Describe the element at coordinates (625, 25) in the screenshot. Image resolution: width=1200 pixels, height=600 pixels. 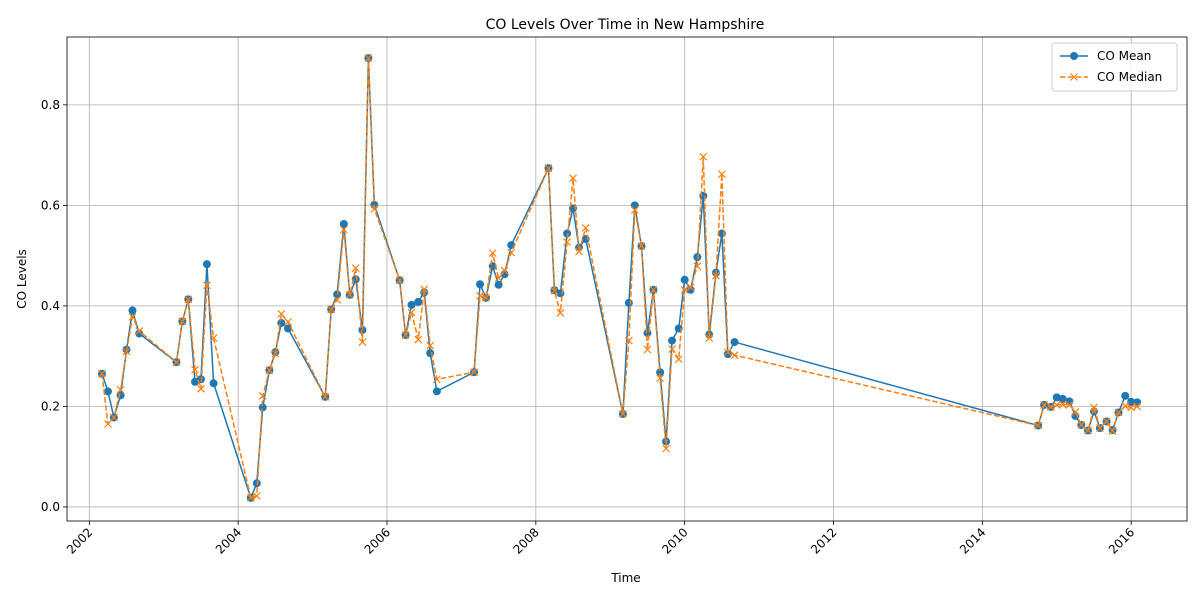
I see `chart-title: CO Levels Over Time in New Hampshire` at that location.